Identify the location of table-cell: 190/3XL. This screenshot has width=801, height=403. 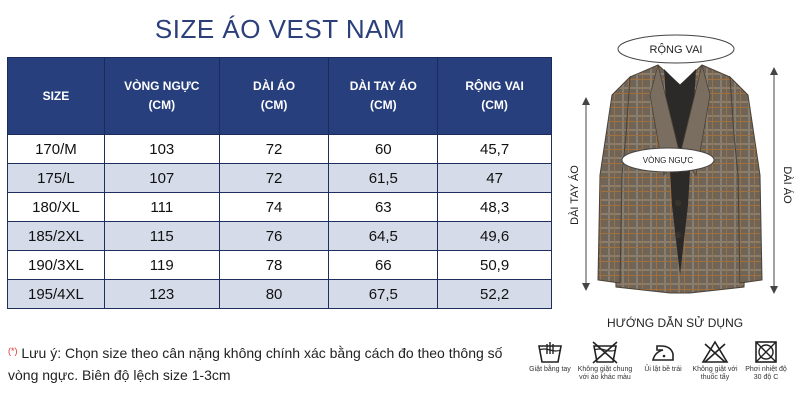
(56, 265).